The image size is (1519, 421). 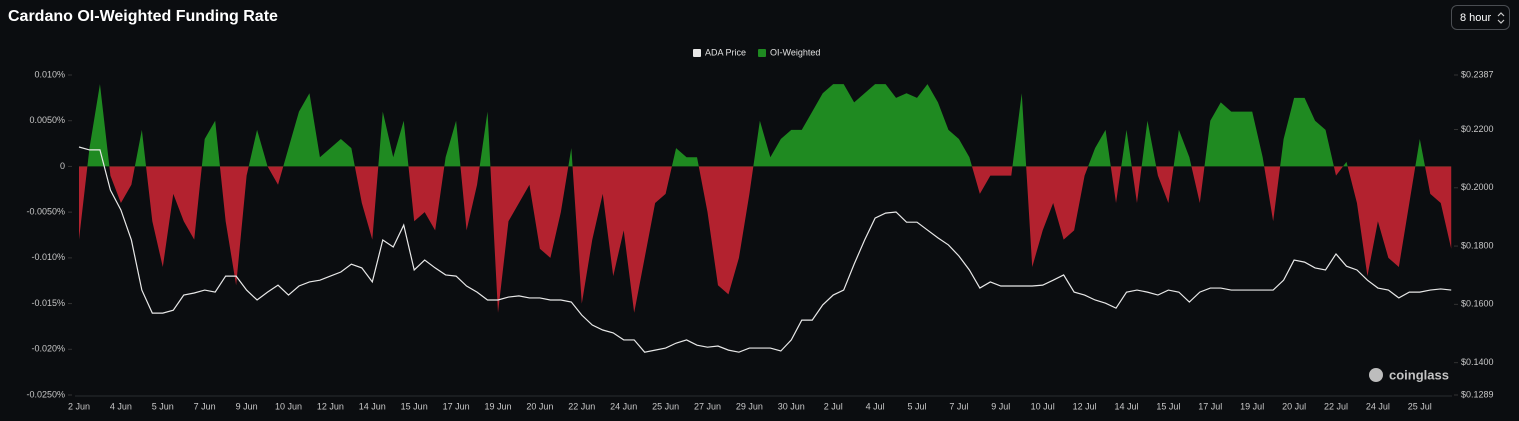 I want to click on x-tick-label: 2 Jul, so click(x=833, y=406).